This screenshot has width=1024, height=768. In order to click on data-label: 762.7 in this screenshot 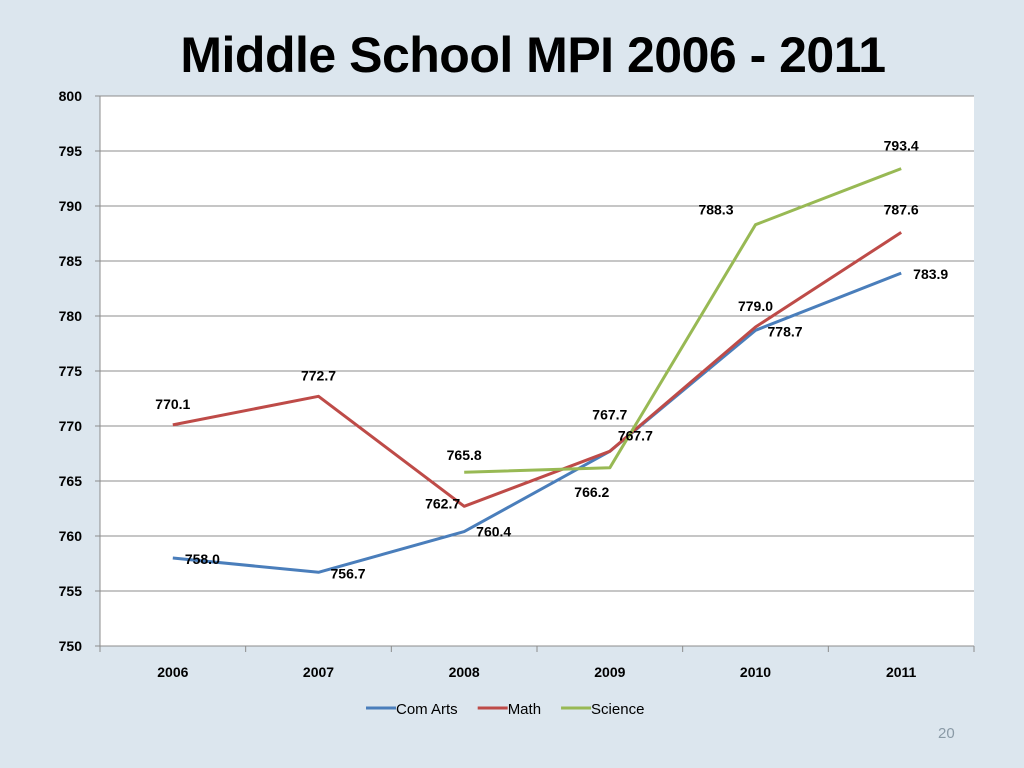, I will do `click(442, 503)`.